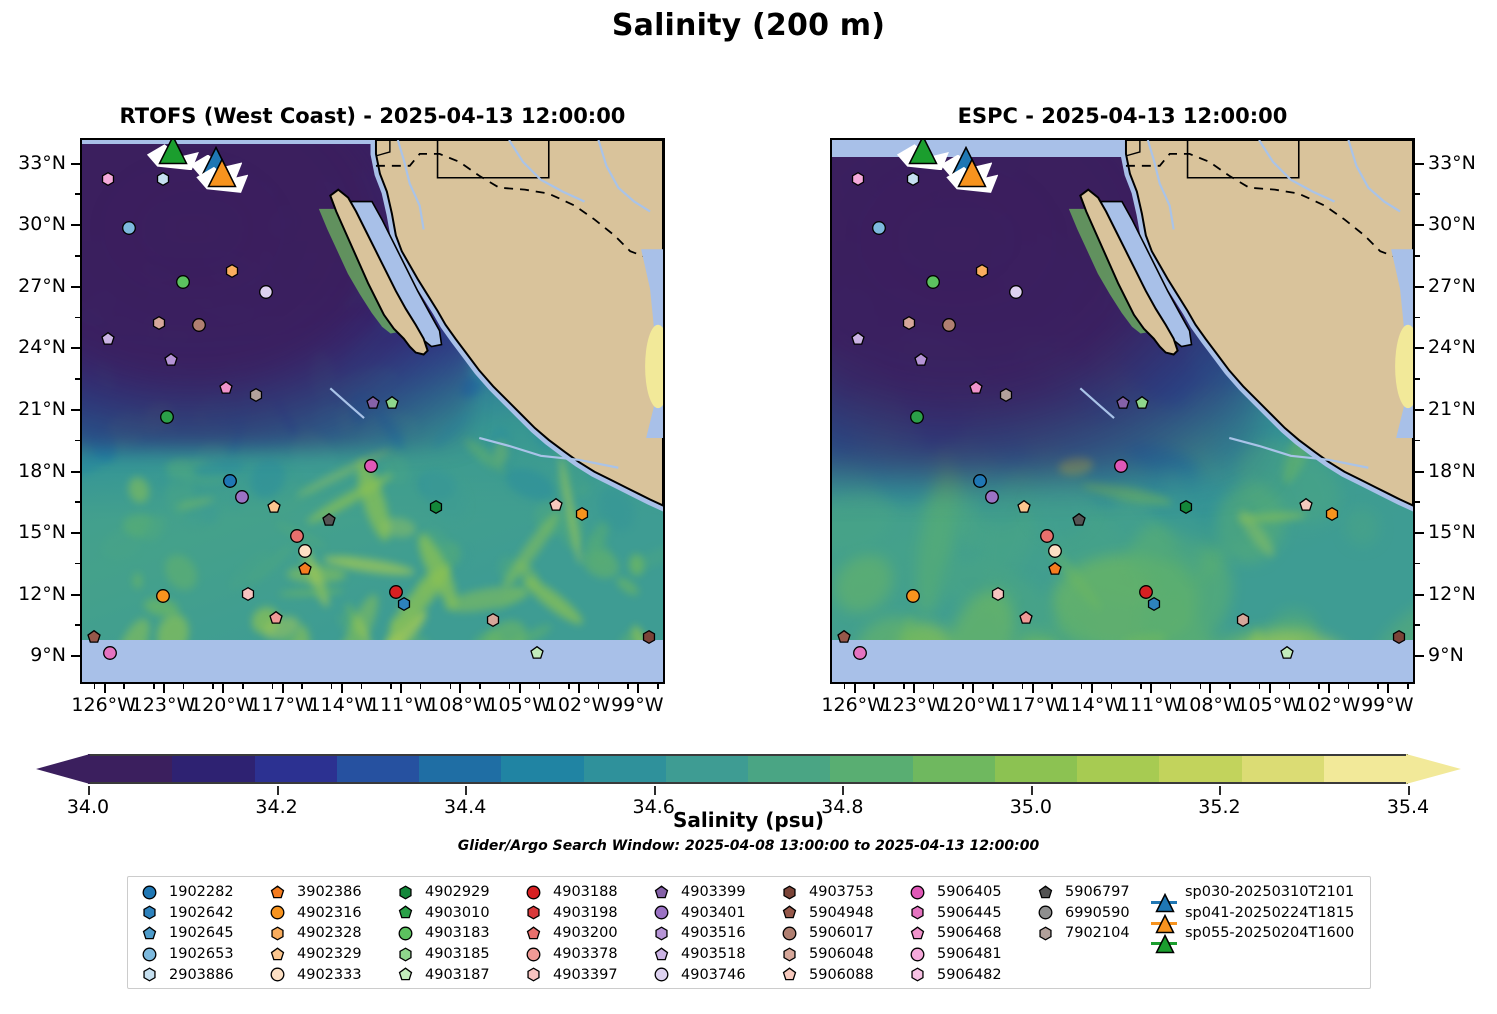 The width and height of the screenshot is (1497, 1014). Describe the element at coordinates (710, 892) in the screenshot. I see `legend-entry: 4903399` at that location.